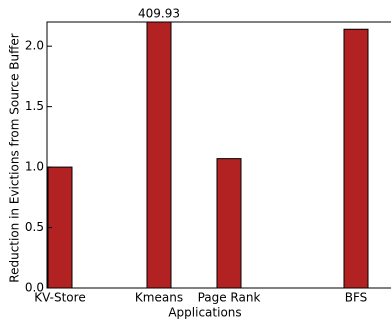  I want to click on x-tick-label: BFS, so click(356, 298).